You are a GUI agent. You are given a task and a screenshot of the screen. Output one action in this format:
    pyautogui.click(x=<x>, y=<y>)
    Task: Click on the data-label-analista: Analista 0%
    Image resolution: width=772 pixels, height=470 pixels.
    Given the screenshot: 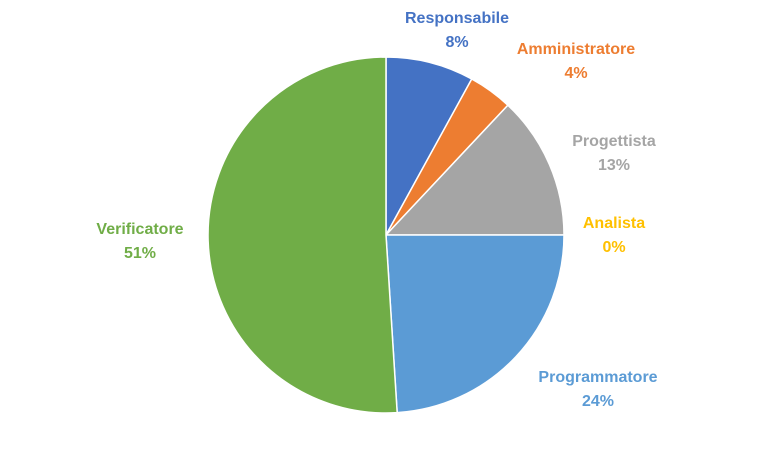 What is the action you would take?
    pyautogui.click(x=614, y=236)
    